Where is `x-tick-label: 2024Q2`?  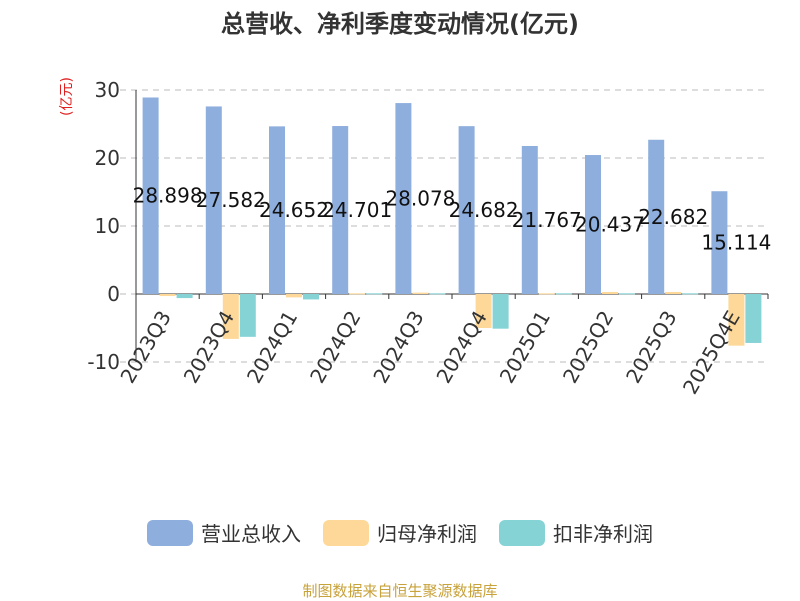 x-tick-label: 2024Q2 is located at coordinates (335, 347).